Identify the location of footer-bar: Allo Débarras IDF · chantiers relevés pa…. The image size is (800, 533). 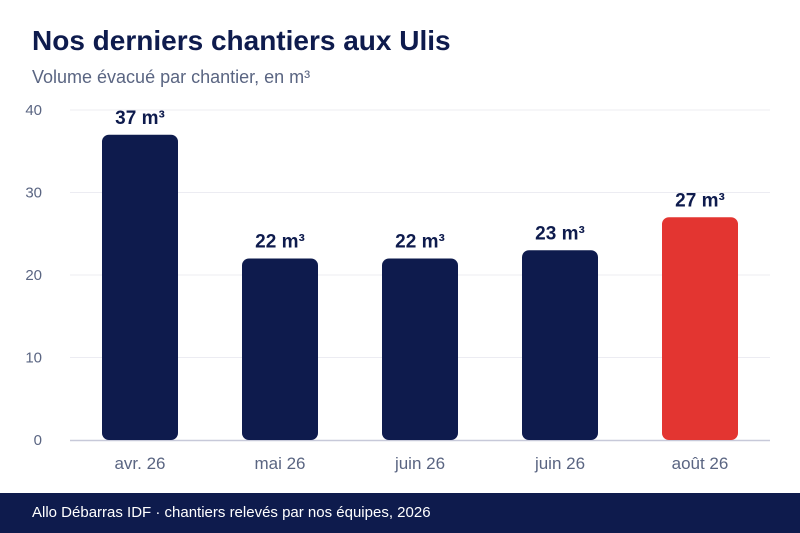
(400, 513).